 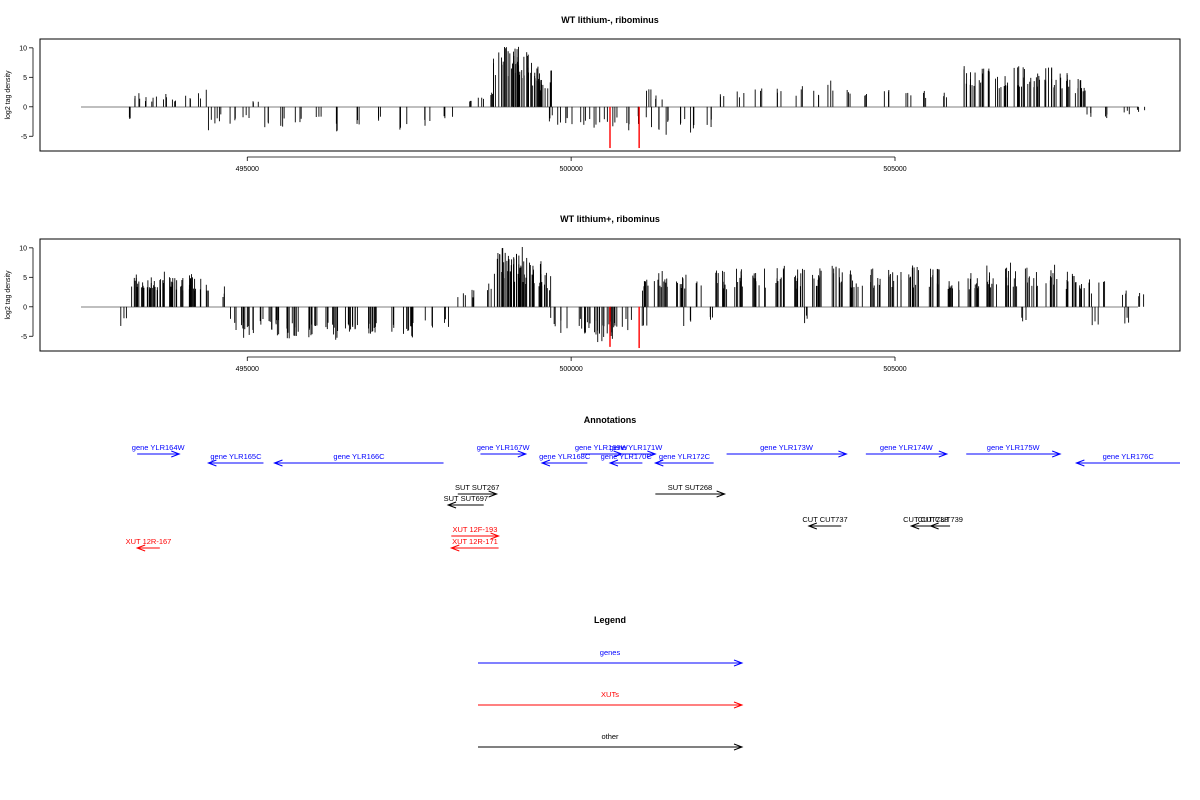 I want to click on feature-label: XUT 12R-167, so click(x=149, y=541).